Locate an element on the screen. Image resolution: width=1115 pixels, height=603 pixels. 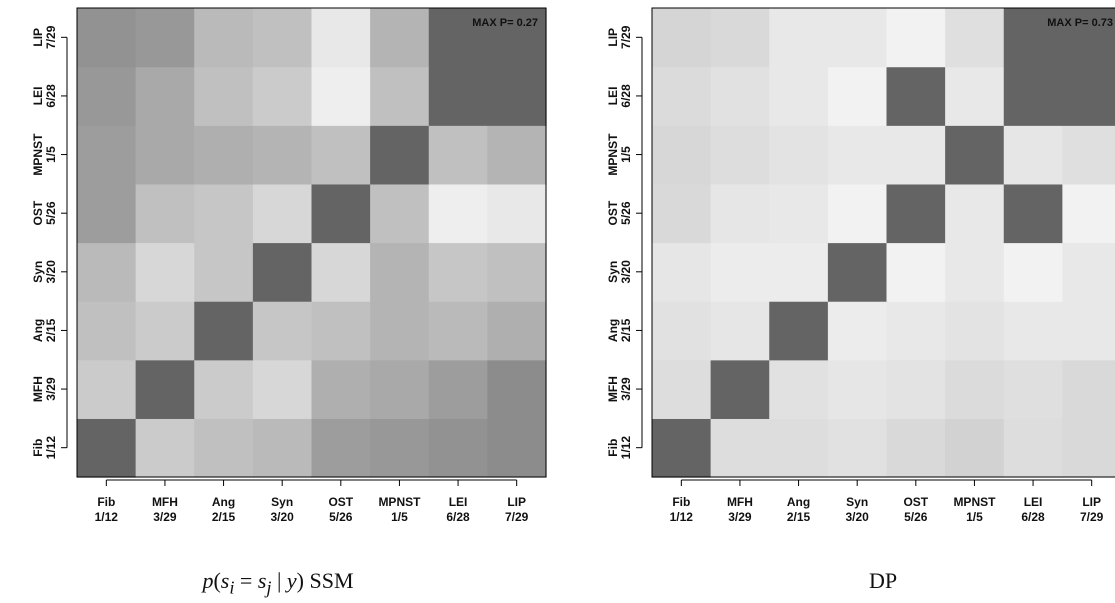
y-tick-label: OST is located at coordinates (38, 212).